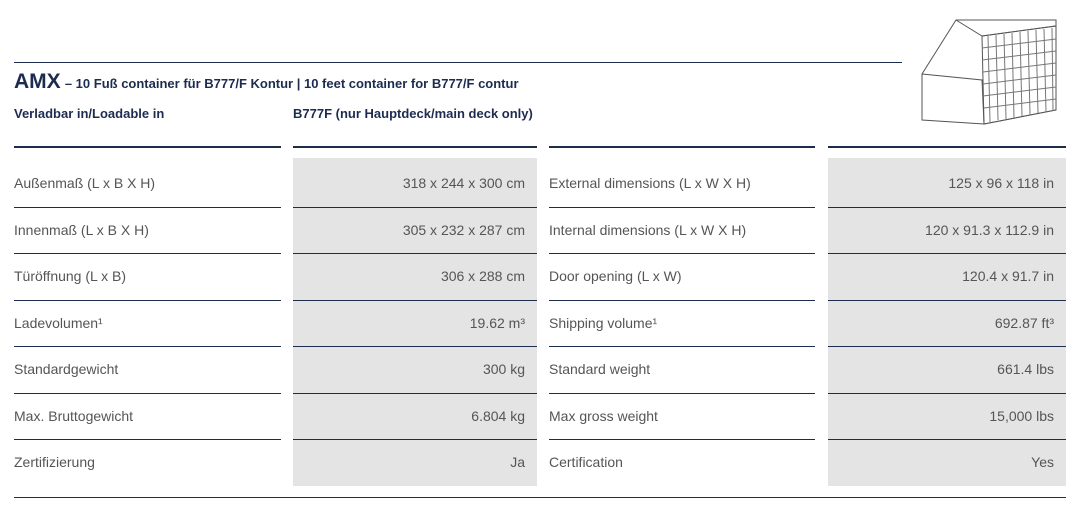 This screenshot has width=1080, height=512. I want to click on bottom-rule, so click(540, 497).